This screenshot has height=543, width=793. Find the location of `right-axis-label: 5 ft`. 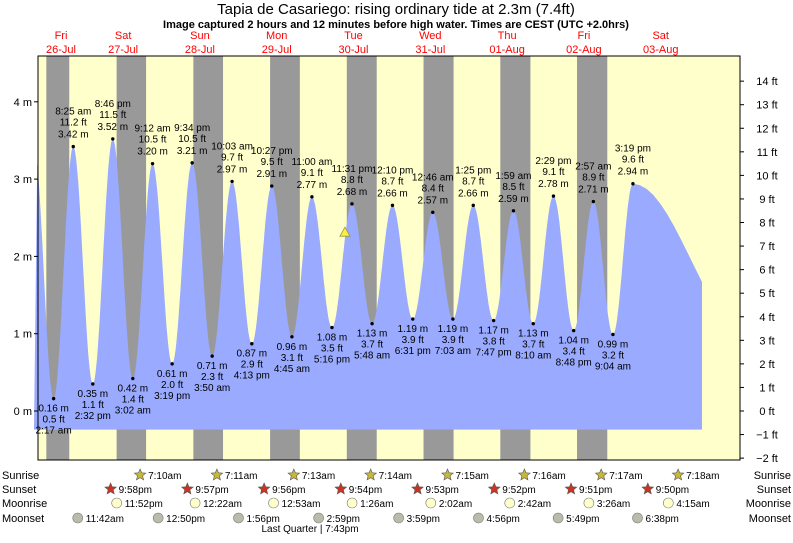

right-axis-label: 5 ft is located at coordinates (766, 294).